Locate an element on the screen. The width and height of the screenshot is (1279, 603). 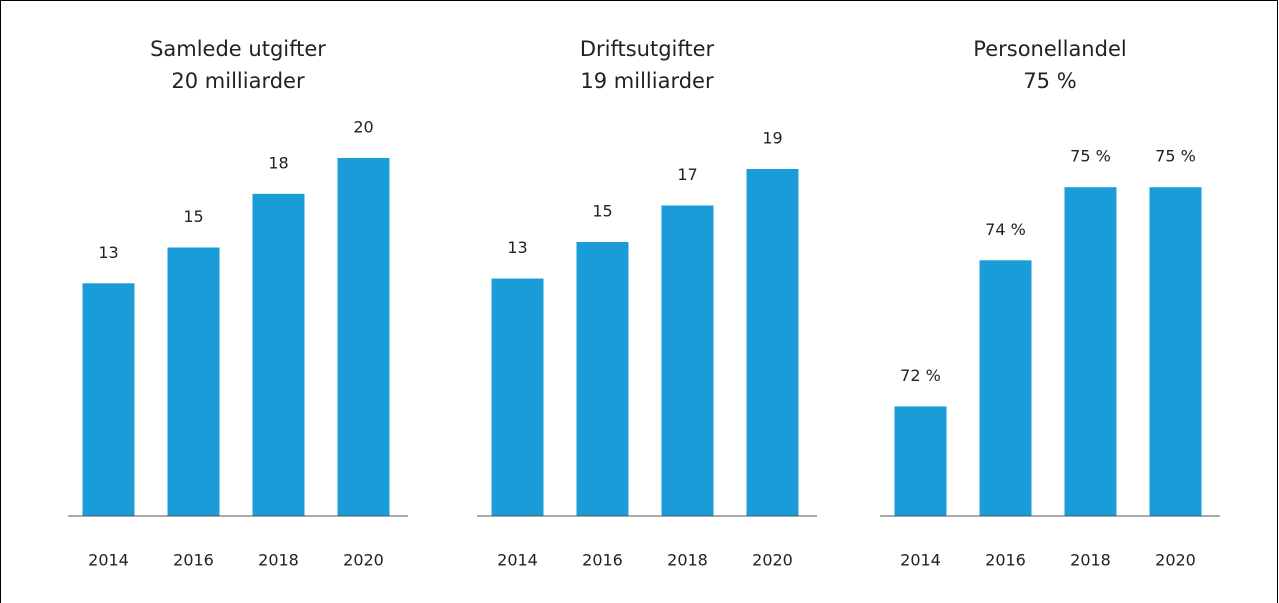
value-label: 20 is located at coordinates (363, 127).